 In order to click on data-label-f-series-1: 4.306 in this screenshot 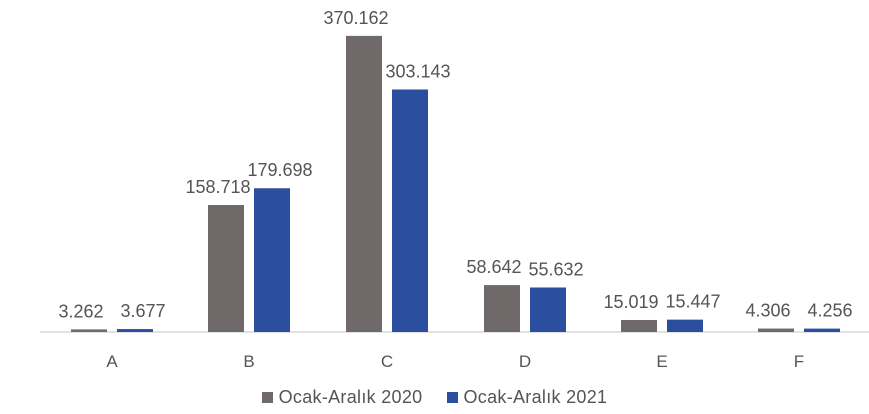, I will do `click(767, 311)`.